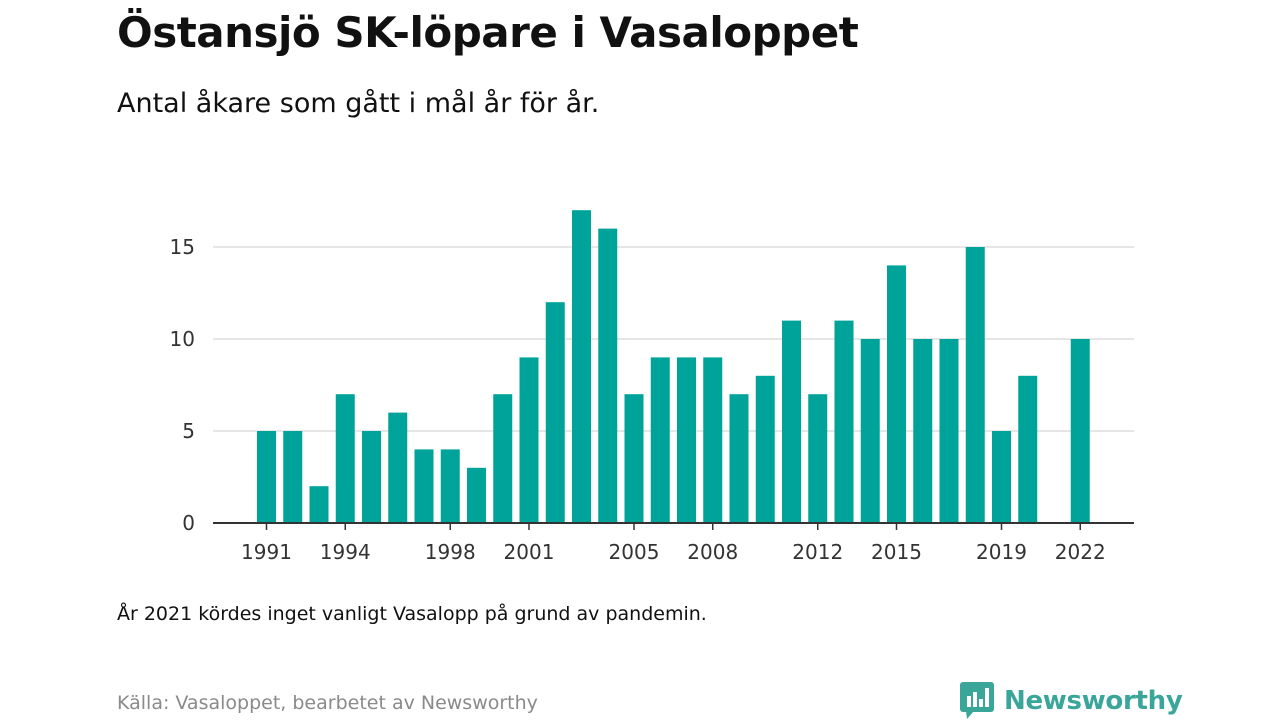  I want to click on bar-1997, so click(424, 486).